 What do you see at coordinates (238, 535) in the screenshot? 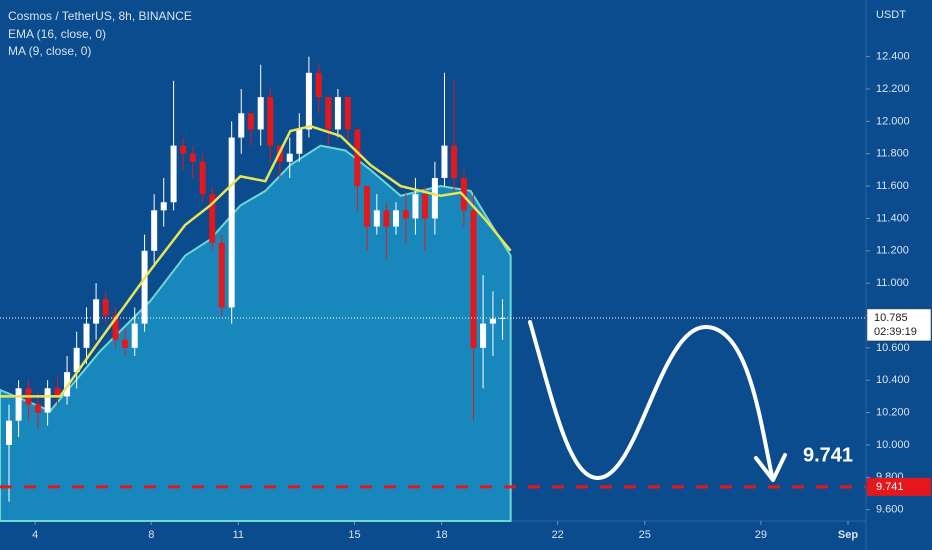
I see `x-tick-label: 11` at bounding box center [238, 535].